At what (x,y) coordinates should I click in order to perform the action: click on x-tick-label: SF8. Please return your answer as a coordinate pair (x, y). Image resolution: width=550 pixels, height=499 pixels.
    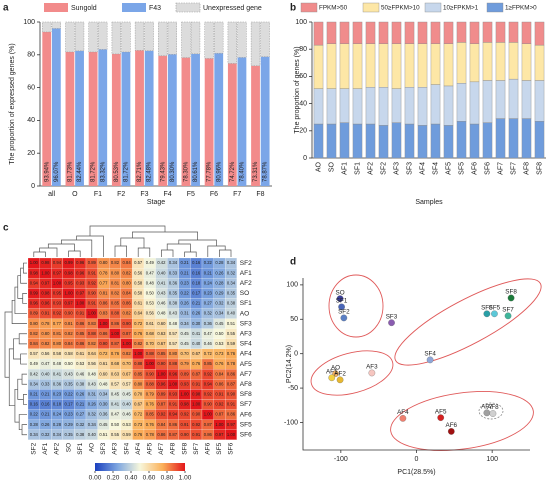
    Looking at the image, I should click on (539, 168).